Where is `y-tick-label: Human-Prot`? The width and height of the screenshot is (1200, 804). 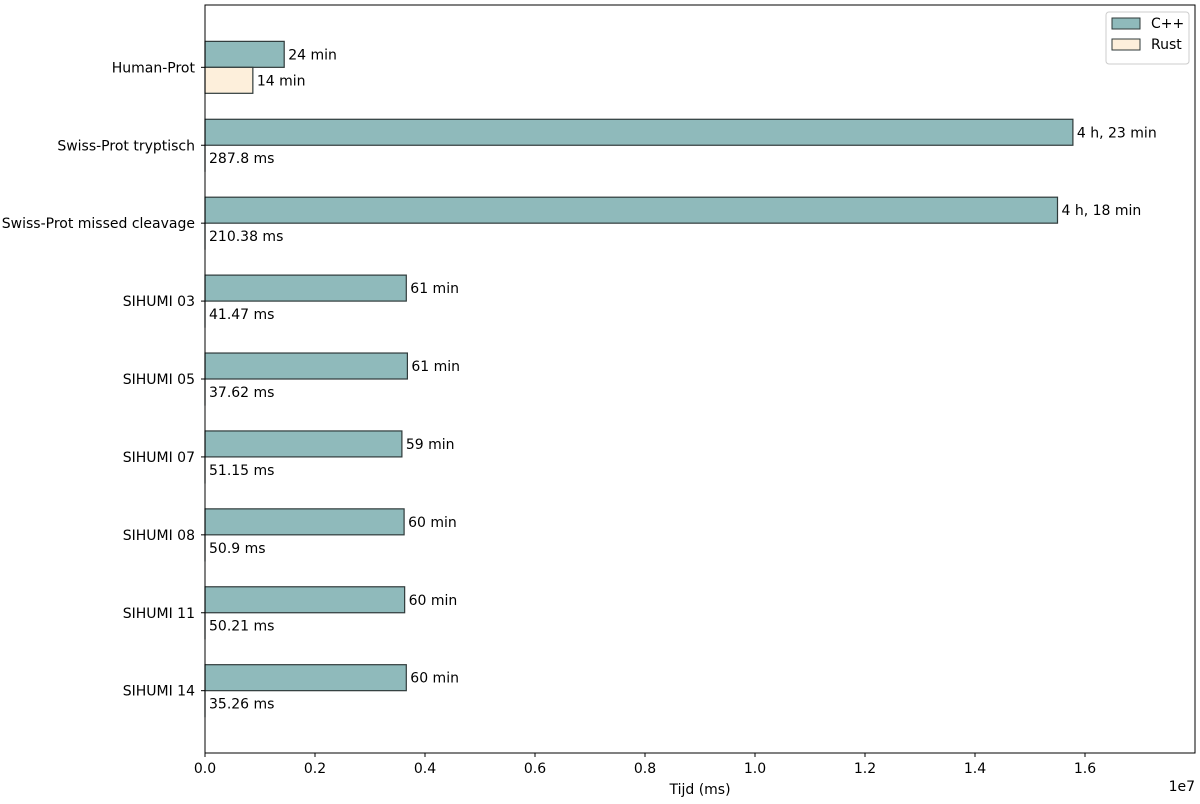 y-tick-label: Human-Prot is located at coordinates (154, 68).